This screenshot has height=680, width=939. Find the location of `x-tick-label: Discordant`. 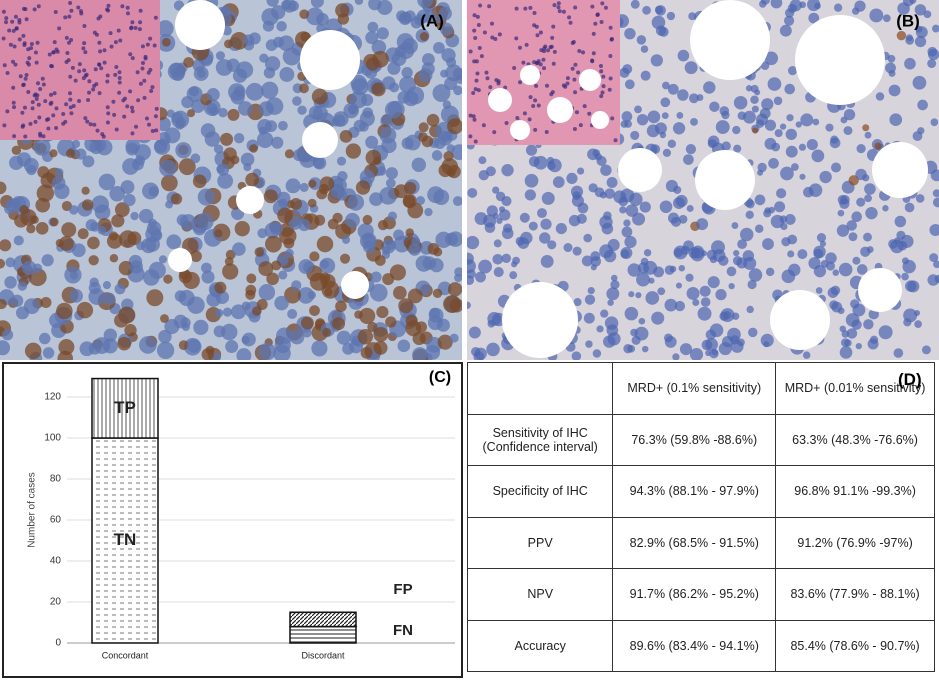

x-tick-label: Discordant is located at coordinates (323, 655).